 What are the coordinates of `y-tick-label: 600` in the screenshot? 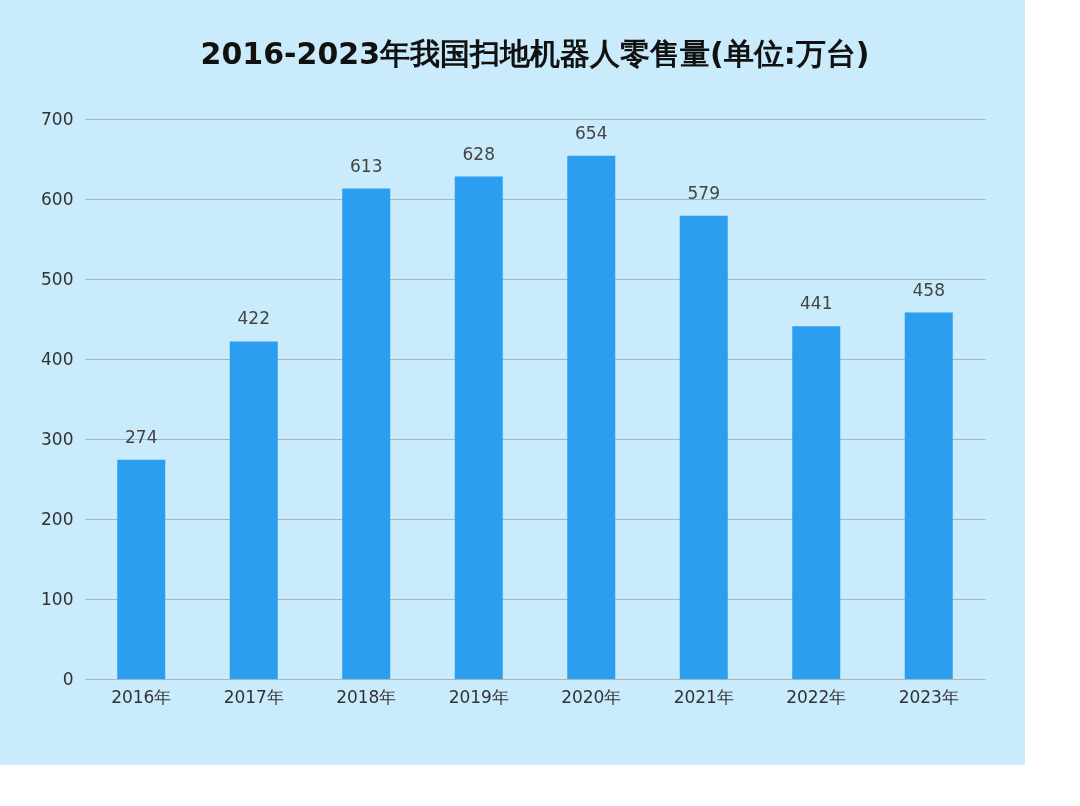 It's located at (57, 198).